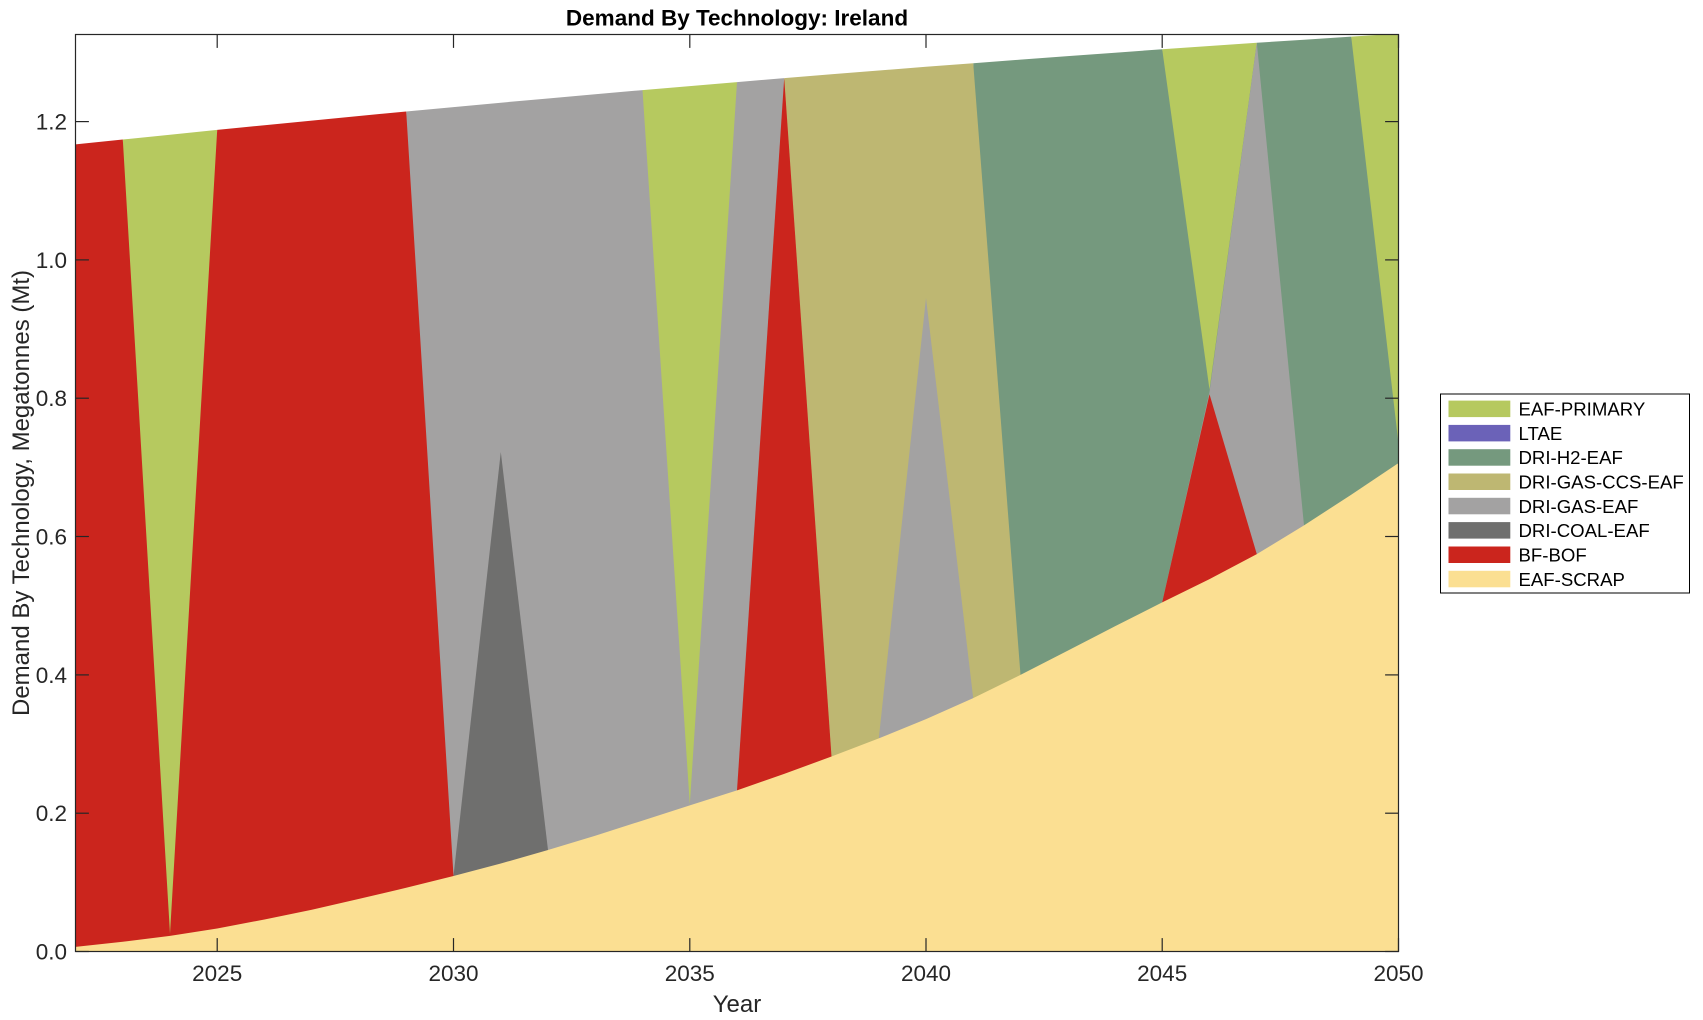 Image resolution: width=1703 pixels, height=1020 pixels. What do you see at coordinates (51, 952) in the screenshot?
I see `svg-text: 0.0` at bounding box center [51, 952].